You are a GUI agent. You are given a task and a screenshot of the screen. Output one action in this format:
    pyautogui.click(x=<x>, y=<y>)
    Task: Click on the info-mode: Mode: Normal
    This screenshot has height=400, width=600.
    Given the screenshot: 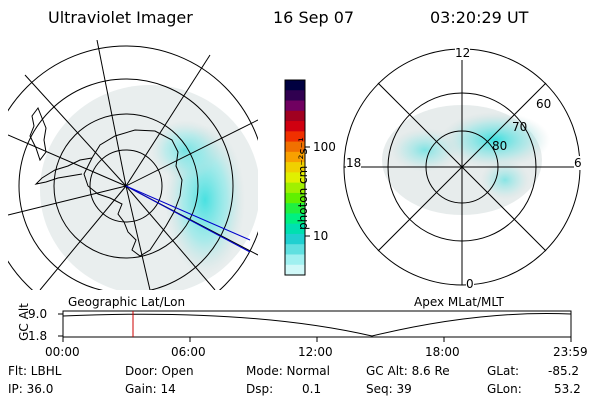 What is the action you would take?
    pyautogui.click(x=288, y=371)
    